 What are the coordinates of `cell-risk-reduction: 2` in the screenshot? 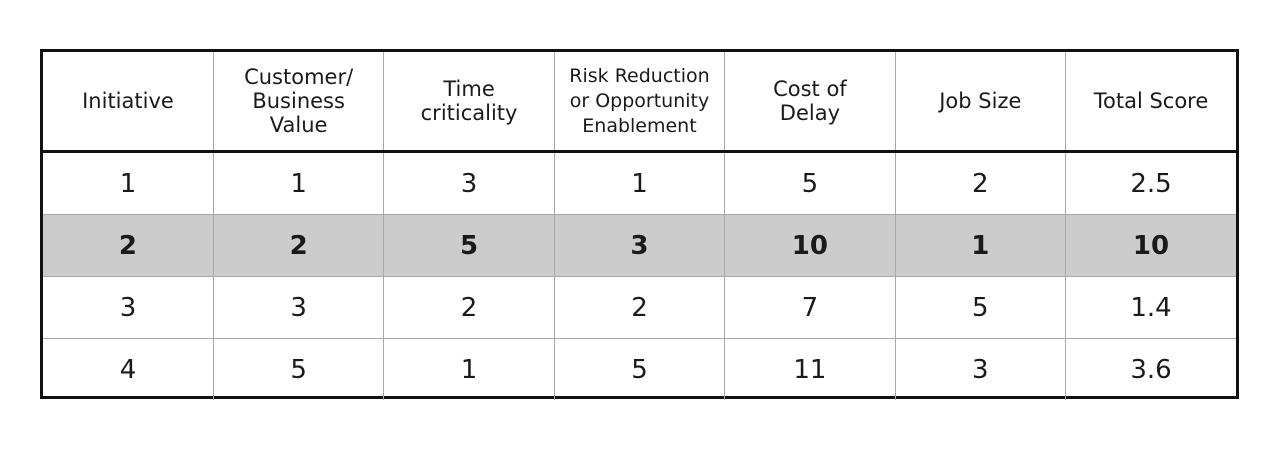 It's located at (639, 307).